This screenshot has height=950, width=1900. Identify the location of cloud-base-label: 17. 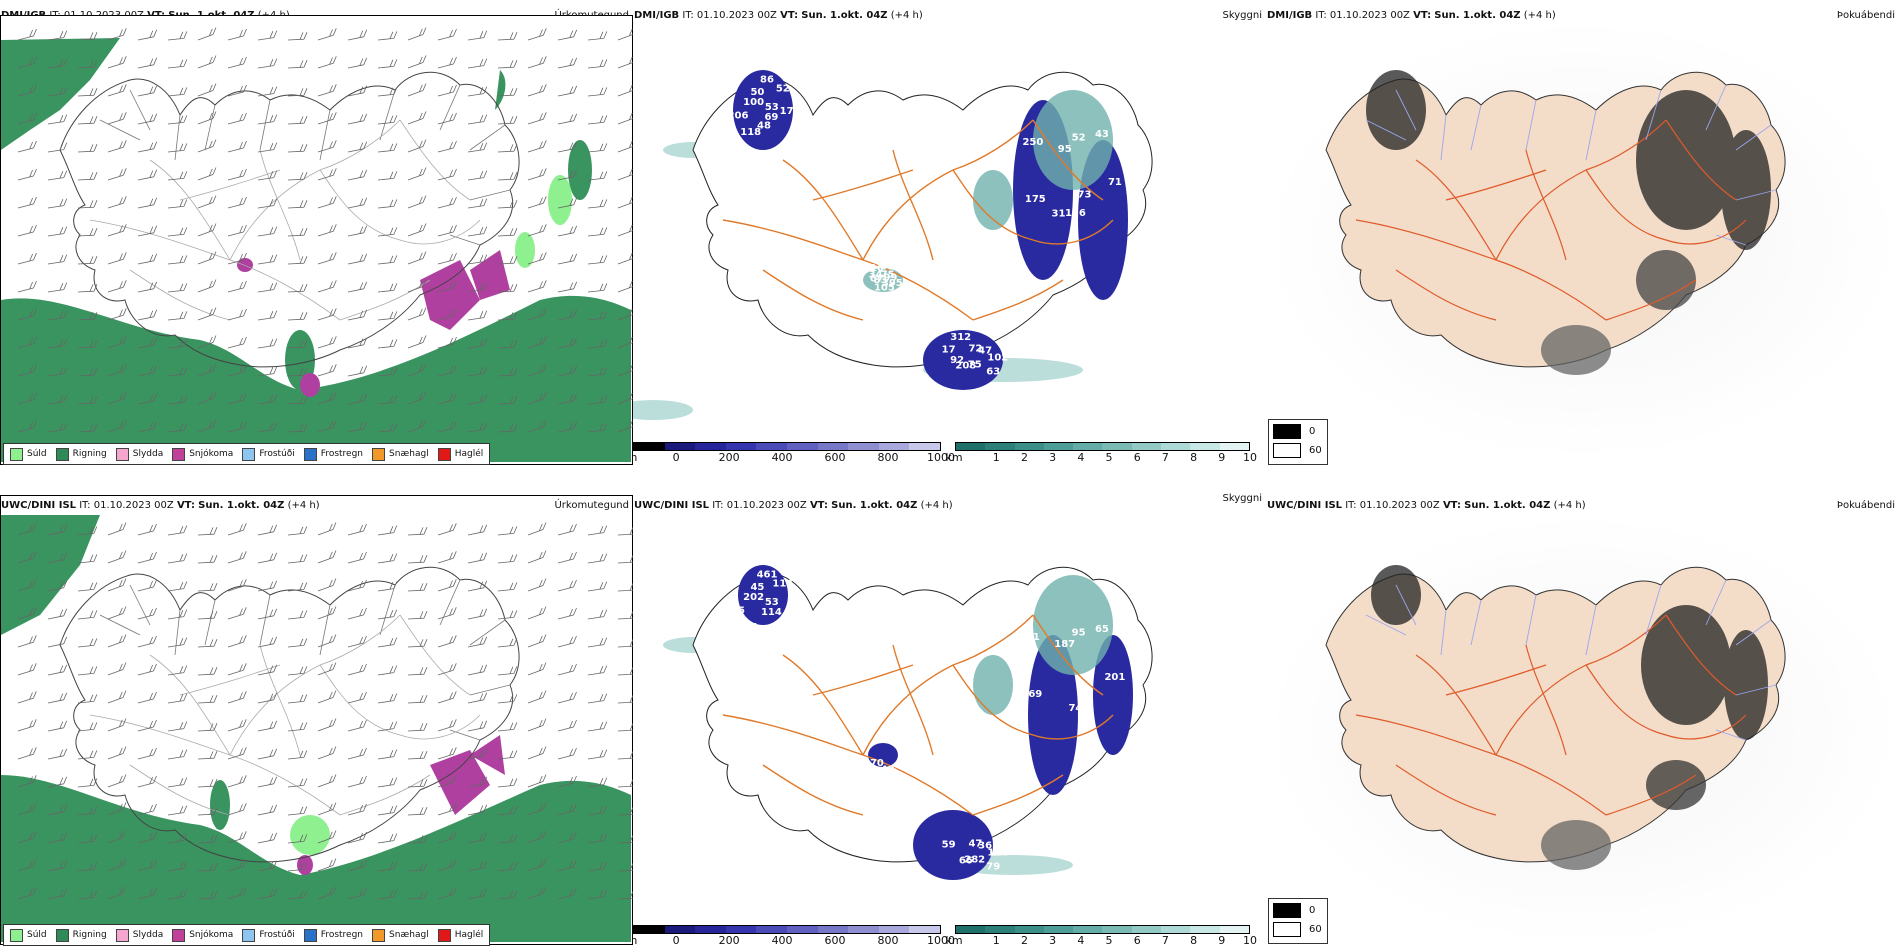
(949, 349).